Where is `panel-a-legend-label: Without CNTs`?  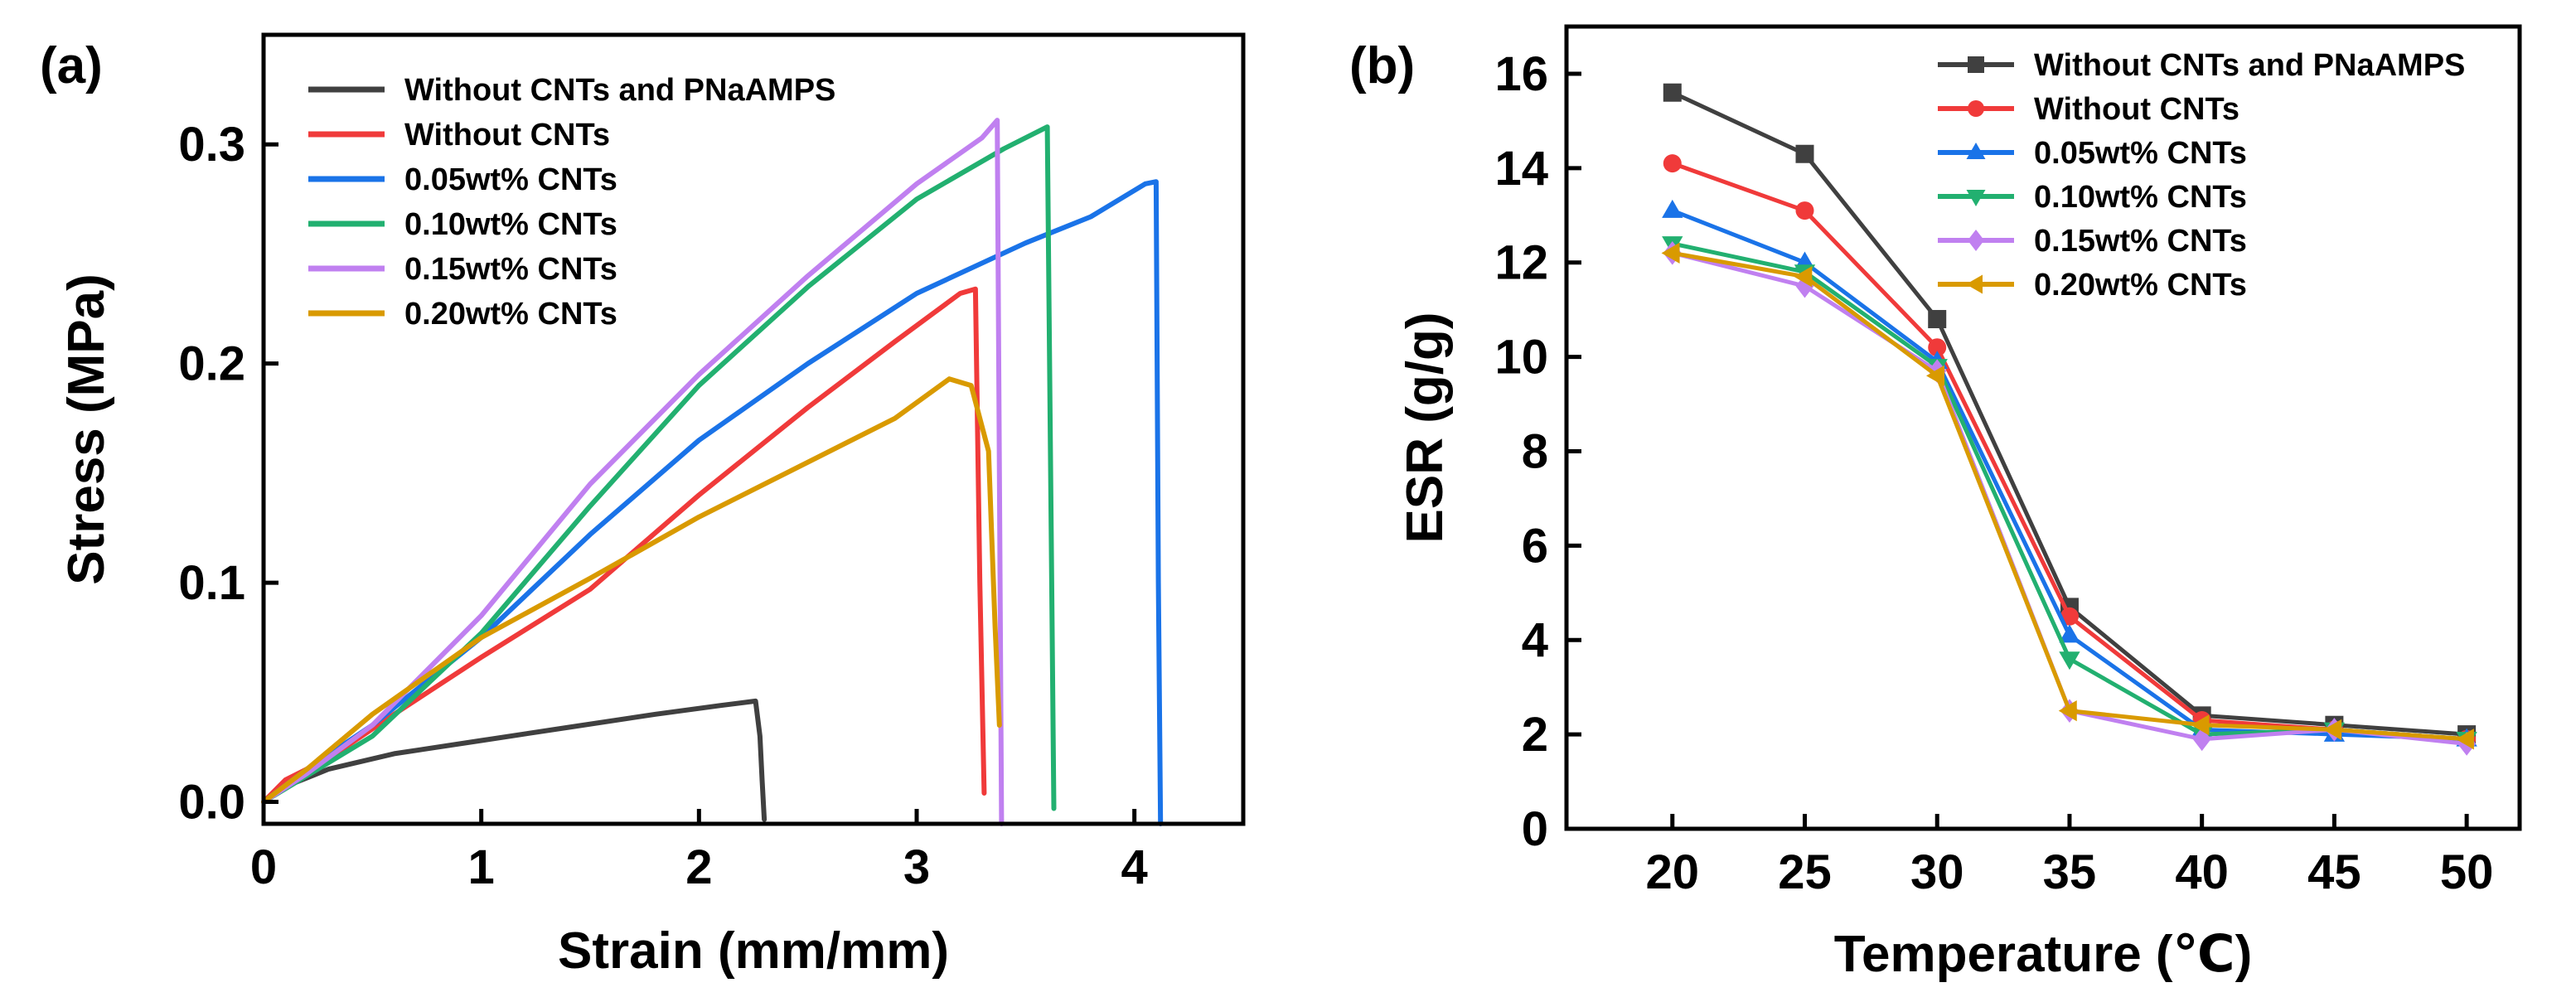
panel-a-legend-label: Without CNTs is located at coordinates (507, 135).